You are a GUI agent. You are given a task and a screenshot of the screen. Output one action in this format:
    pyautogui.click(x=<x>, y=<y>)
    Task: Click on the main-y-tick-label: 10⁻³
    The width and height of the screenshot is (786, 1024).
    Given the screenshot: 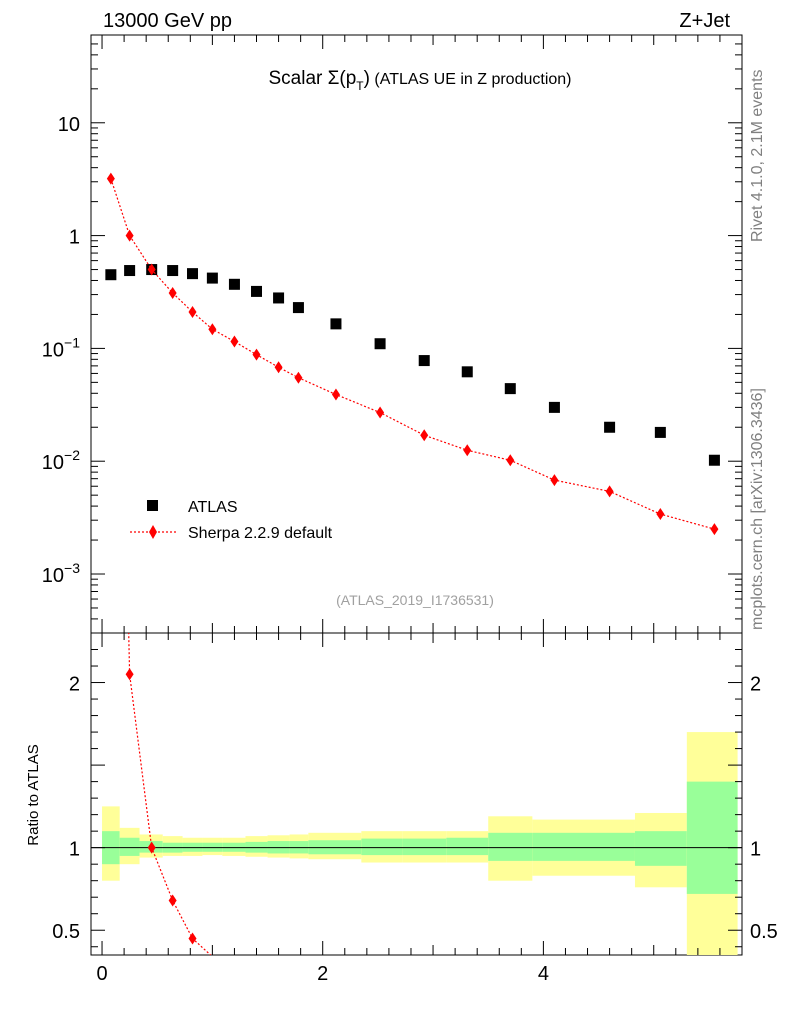 What is the action you would take?
    pyautogui.click(x=61, y=573)
    